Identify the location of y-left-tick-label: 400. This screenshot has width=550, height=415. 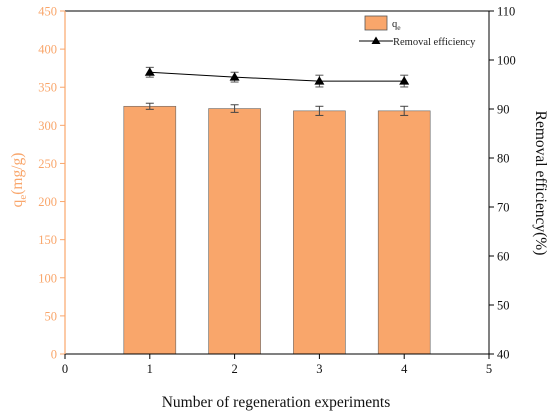
(47, 50).